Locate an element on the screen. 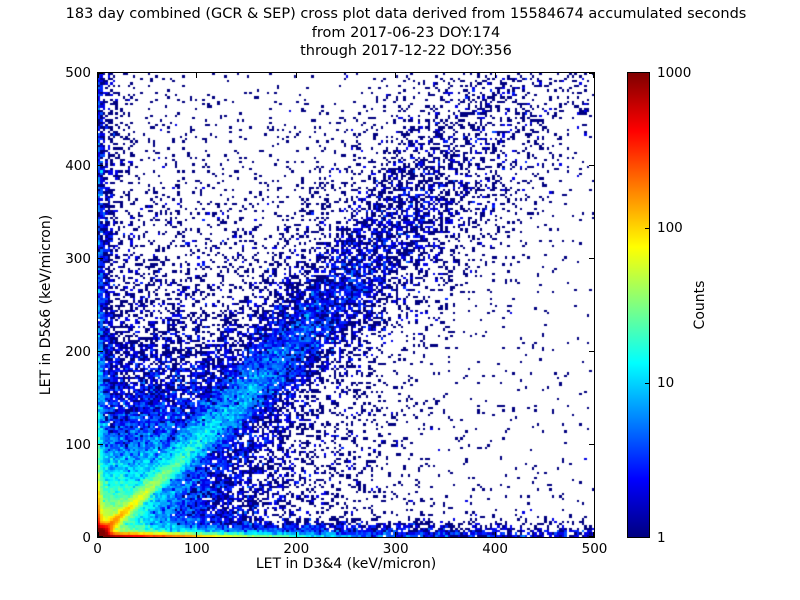 The image size is (800, 600). y-tick-label: 0 is located at coordinates (86, 537).